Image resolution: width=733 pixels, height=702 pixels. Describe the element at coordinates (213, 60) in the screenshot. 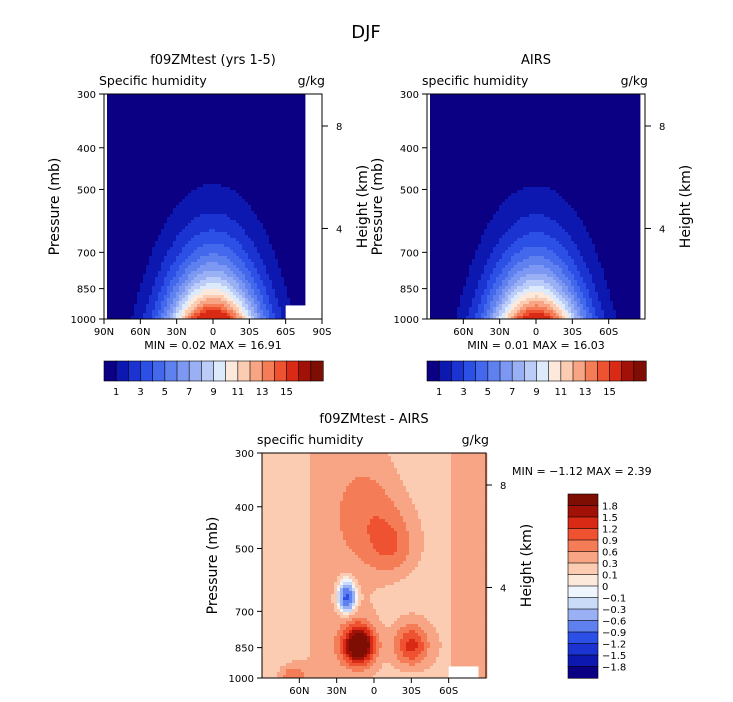

I see `panel-title: f09ZMtest (yrs 1-5)` at that location.